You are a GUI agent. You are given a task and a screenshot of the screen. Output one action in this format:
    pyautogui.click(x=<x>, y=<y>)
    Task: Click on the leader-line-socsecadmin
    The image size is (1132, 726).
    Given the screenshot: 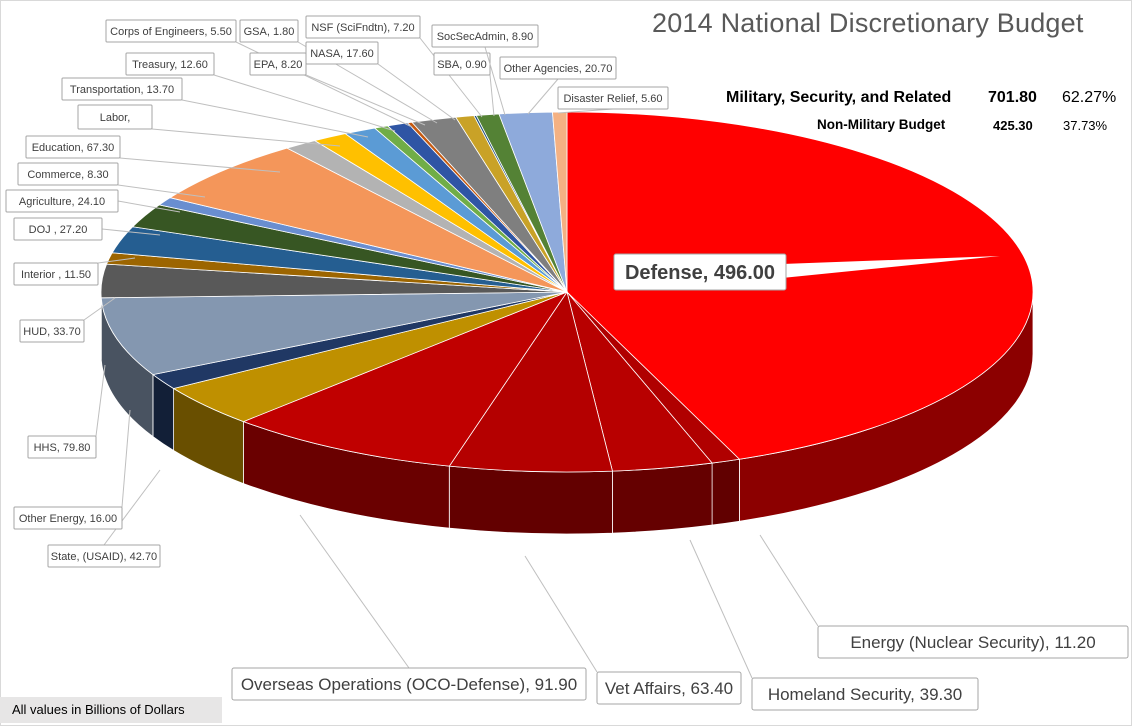 What is the action you would take?
    pyautogui.click(x=495, y=81)
    